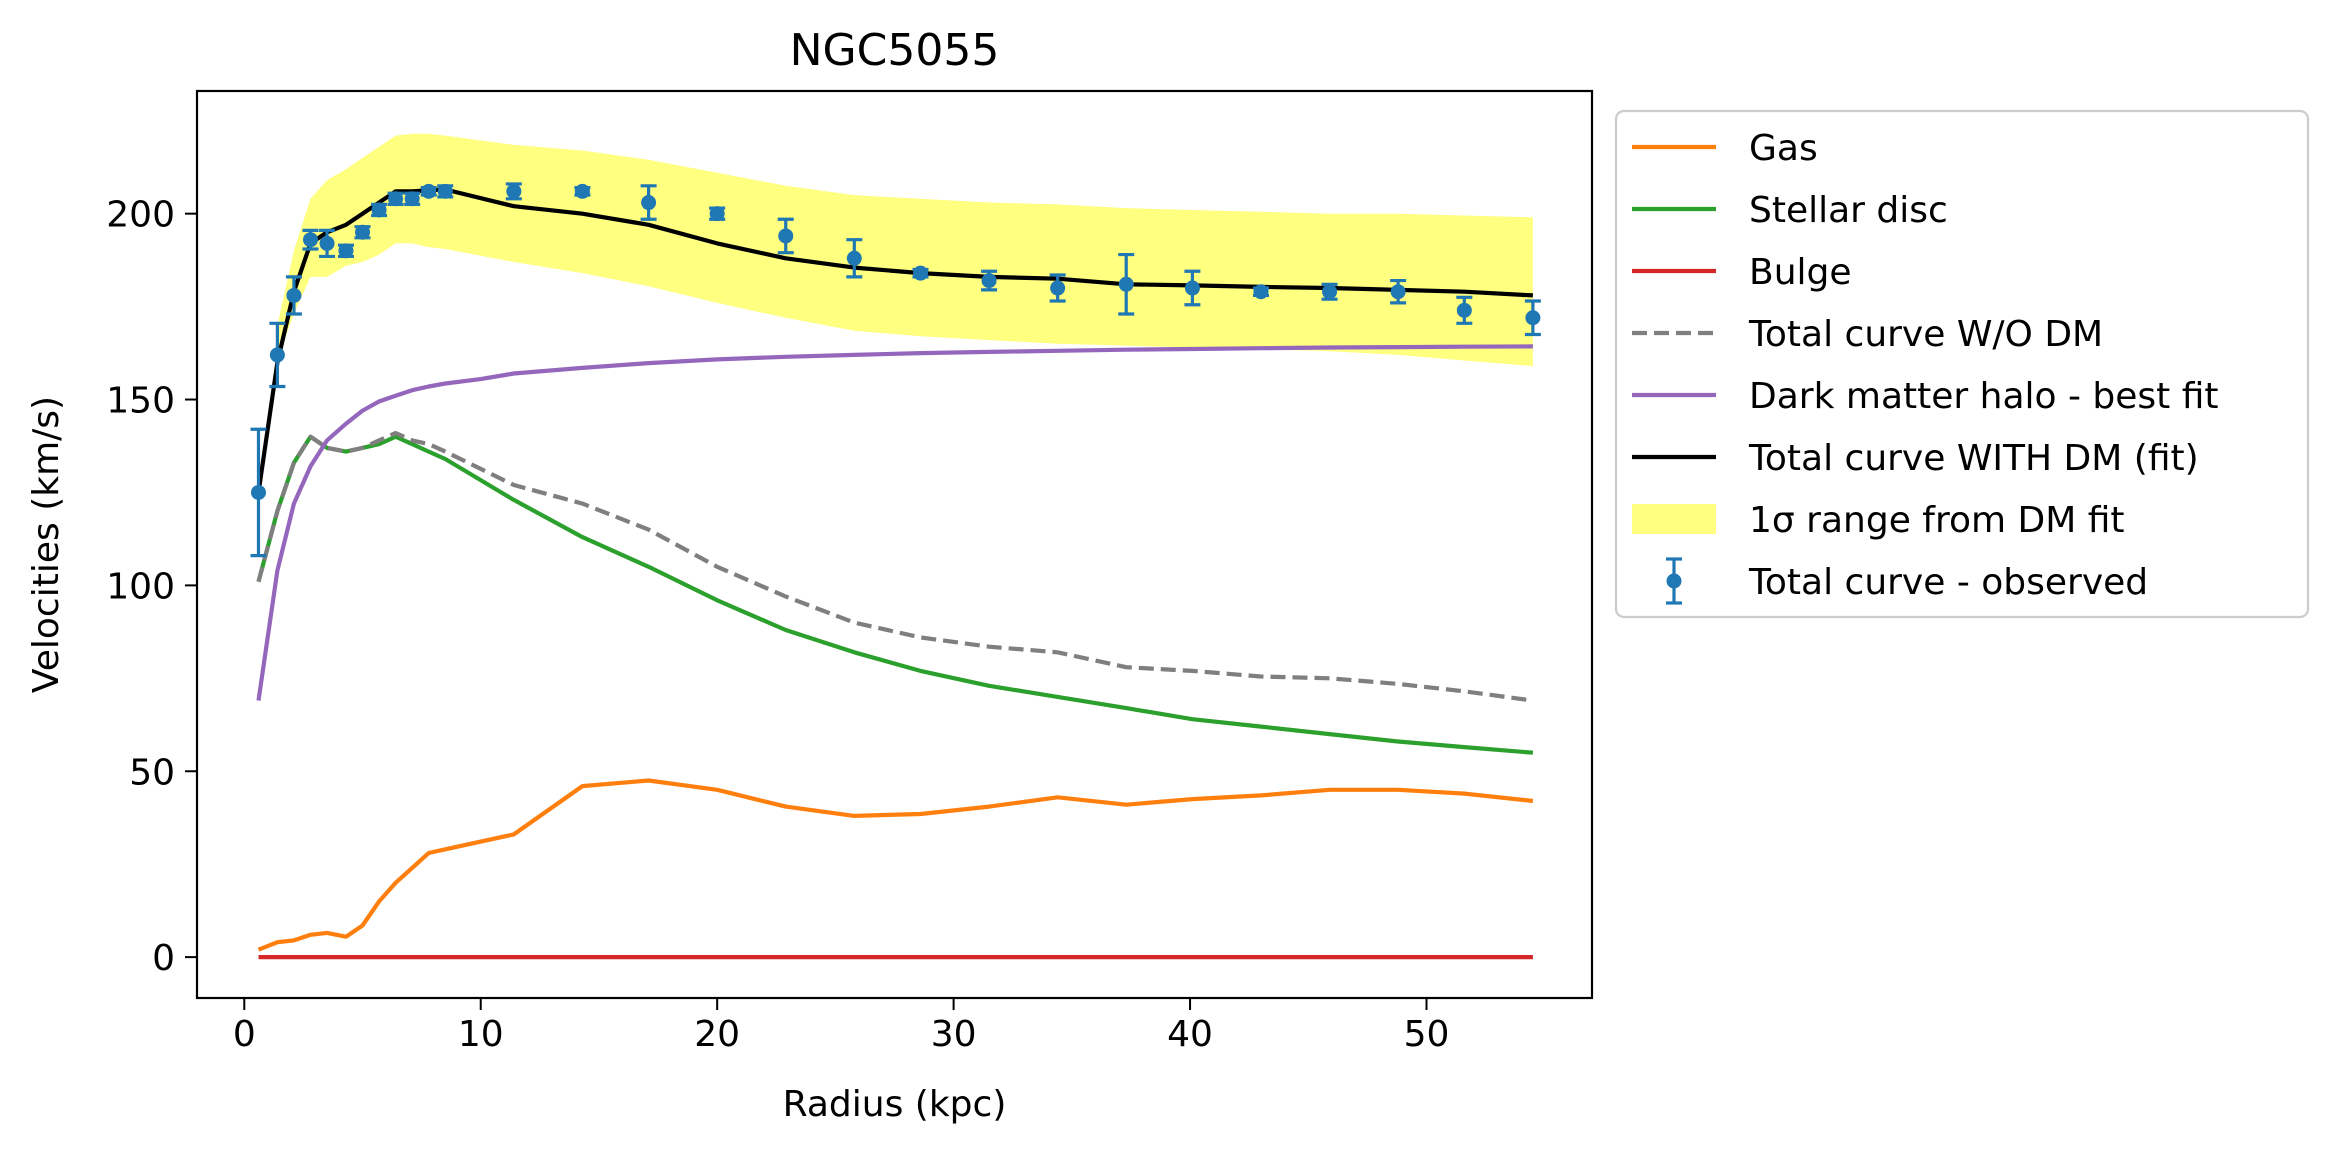 The width and height of the screenshot is (2334, 1154). Describe the element at coordinates (954, 1034) in the screenshot. I see `x-tick-label: 30` at that location.